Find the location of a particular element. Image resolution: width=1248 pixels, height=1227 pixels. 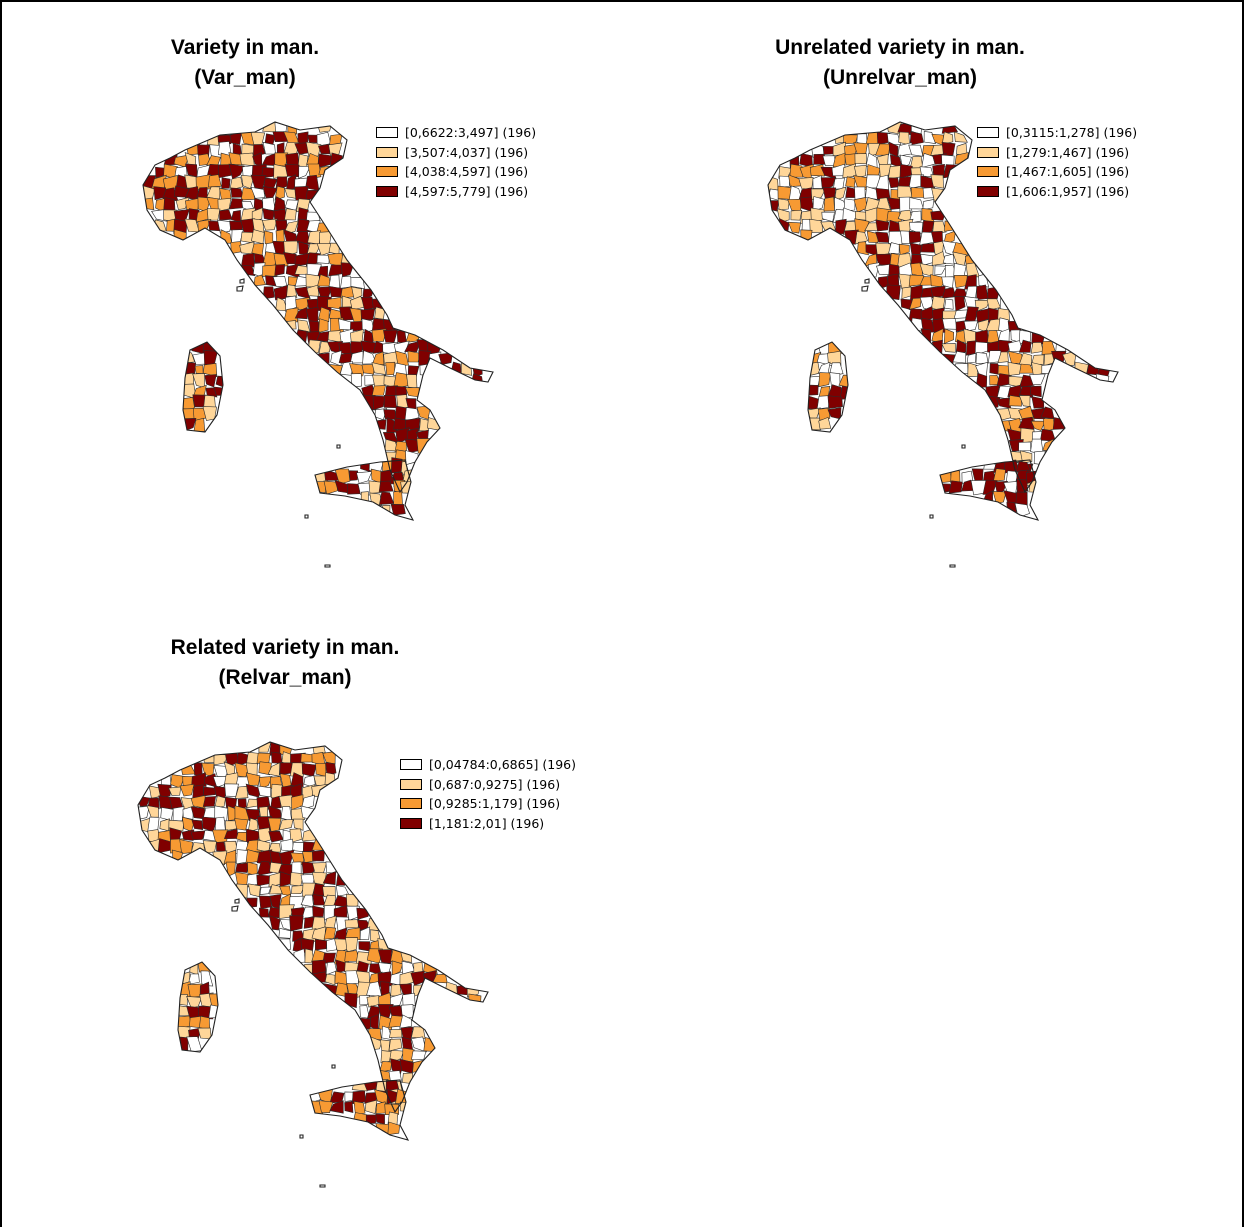

legend-label: [0,9285:1,179] (196) is located at coordinates (495, 804).